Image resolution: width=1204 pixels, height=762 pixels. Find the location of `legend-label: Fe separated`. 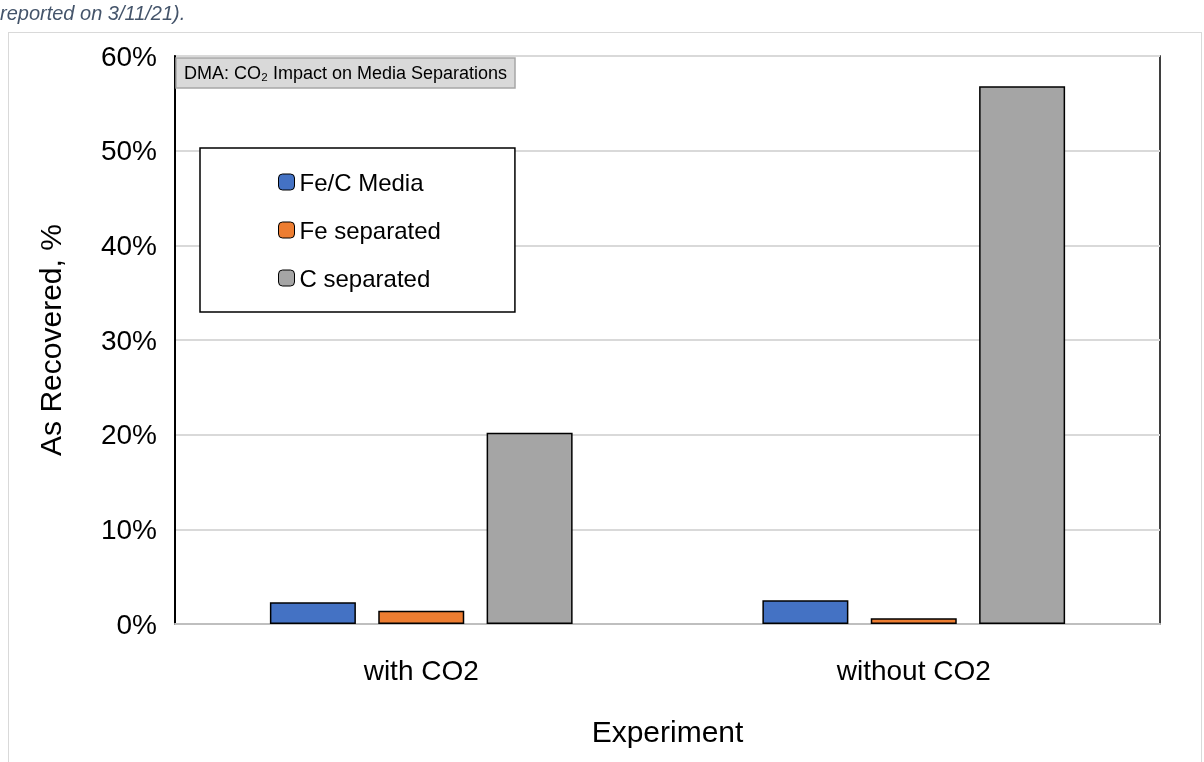

legend-label: Fe separated is located at coordinates (370, 230).